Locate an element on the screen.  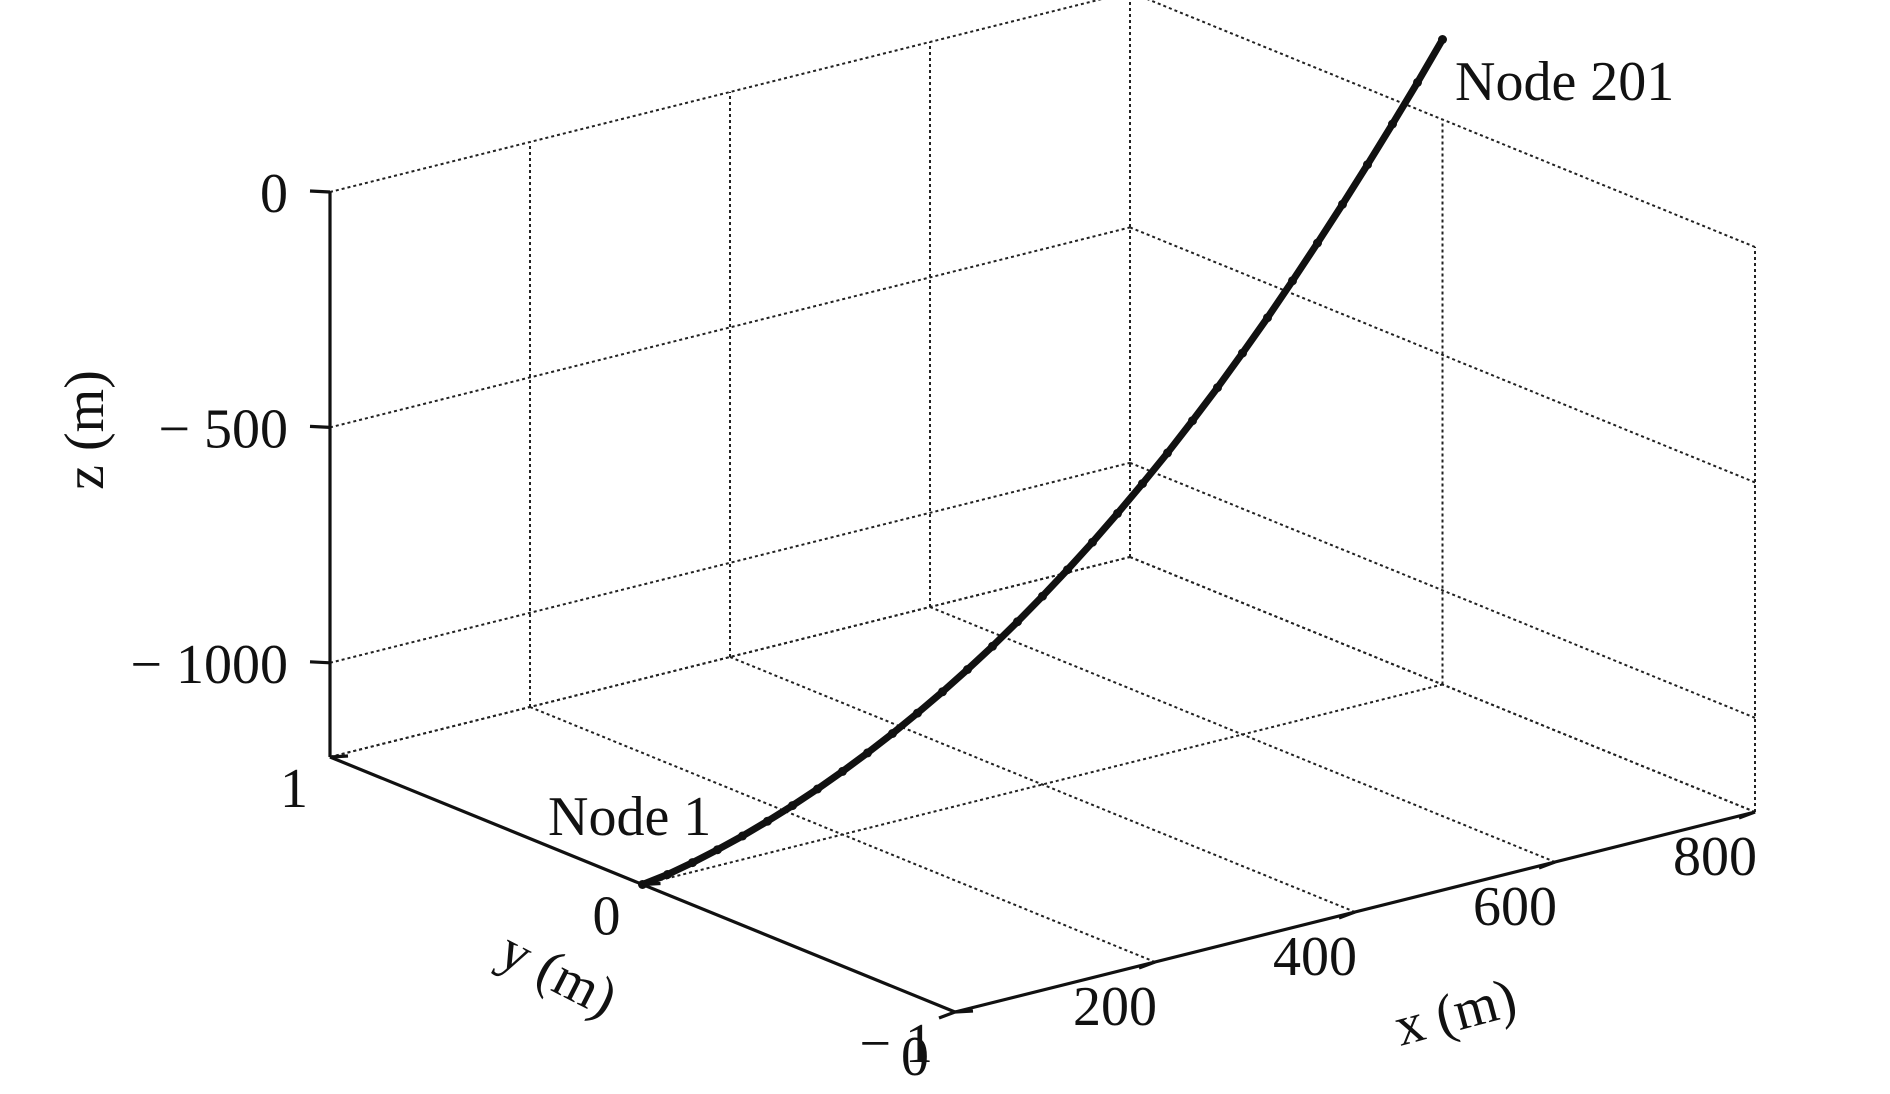
y-tick-label: 1 is located at coordinates (294, 789).